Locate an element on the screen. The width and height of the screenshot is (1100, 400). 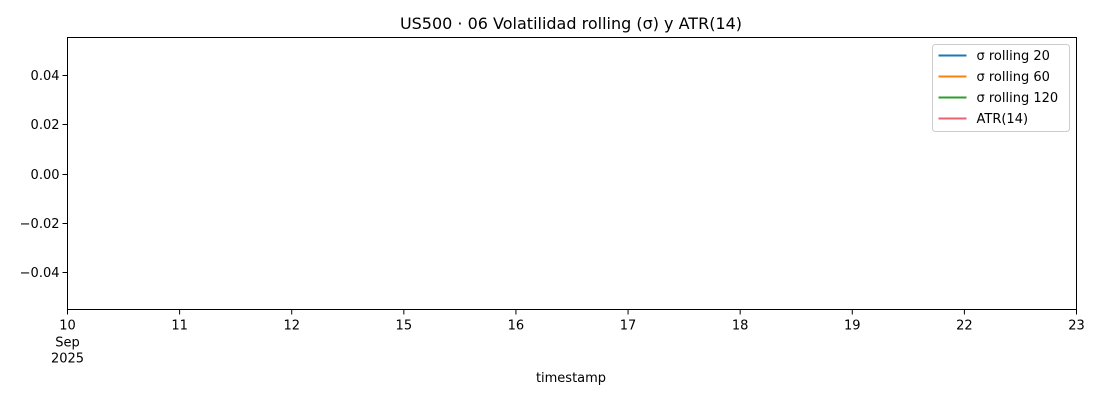
x-tick-label: 10 is located at coordinates (67, 326).